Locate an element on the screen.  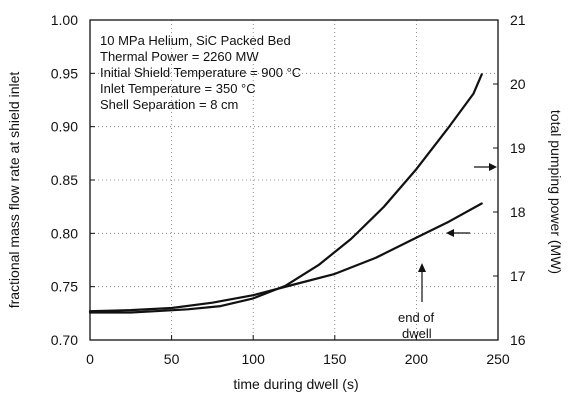
y-right-tick-label: 18 is located at coordinates (518, 212).